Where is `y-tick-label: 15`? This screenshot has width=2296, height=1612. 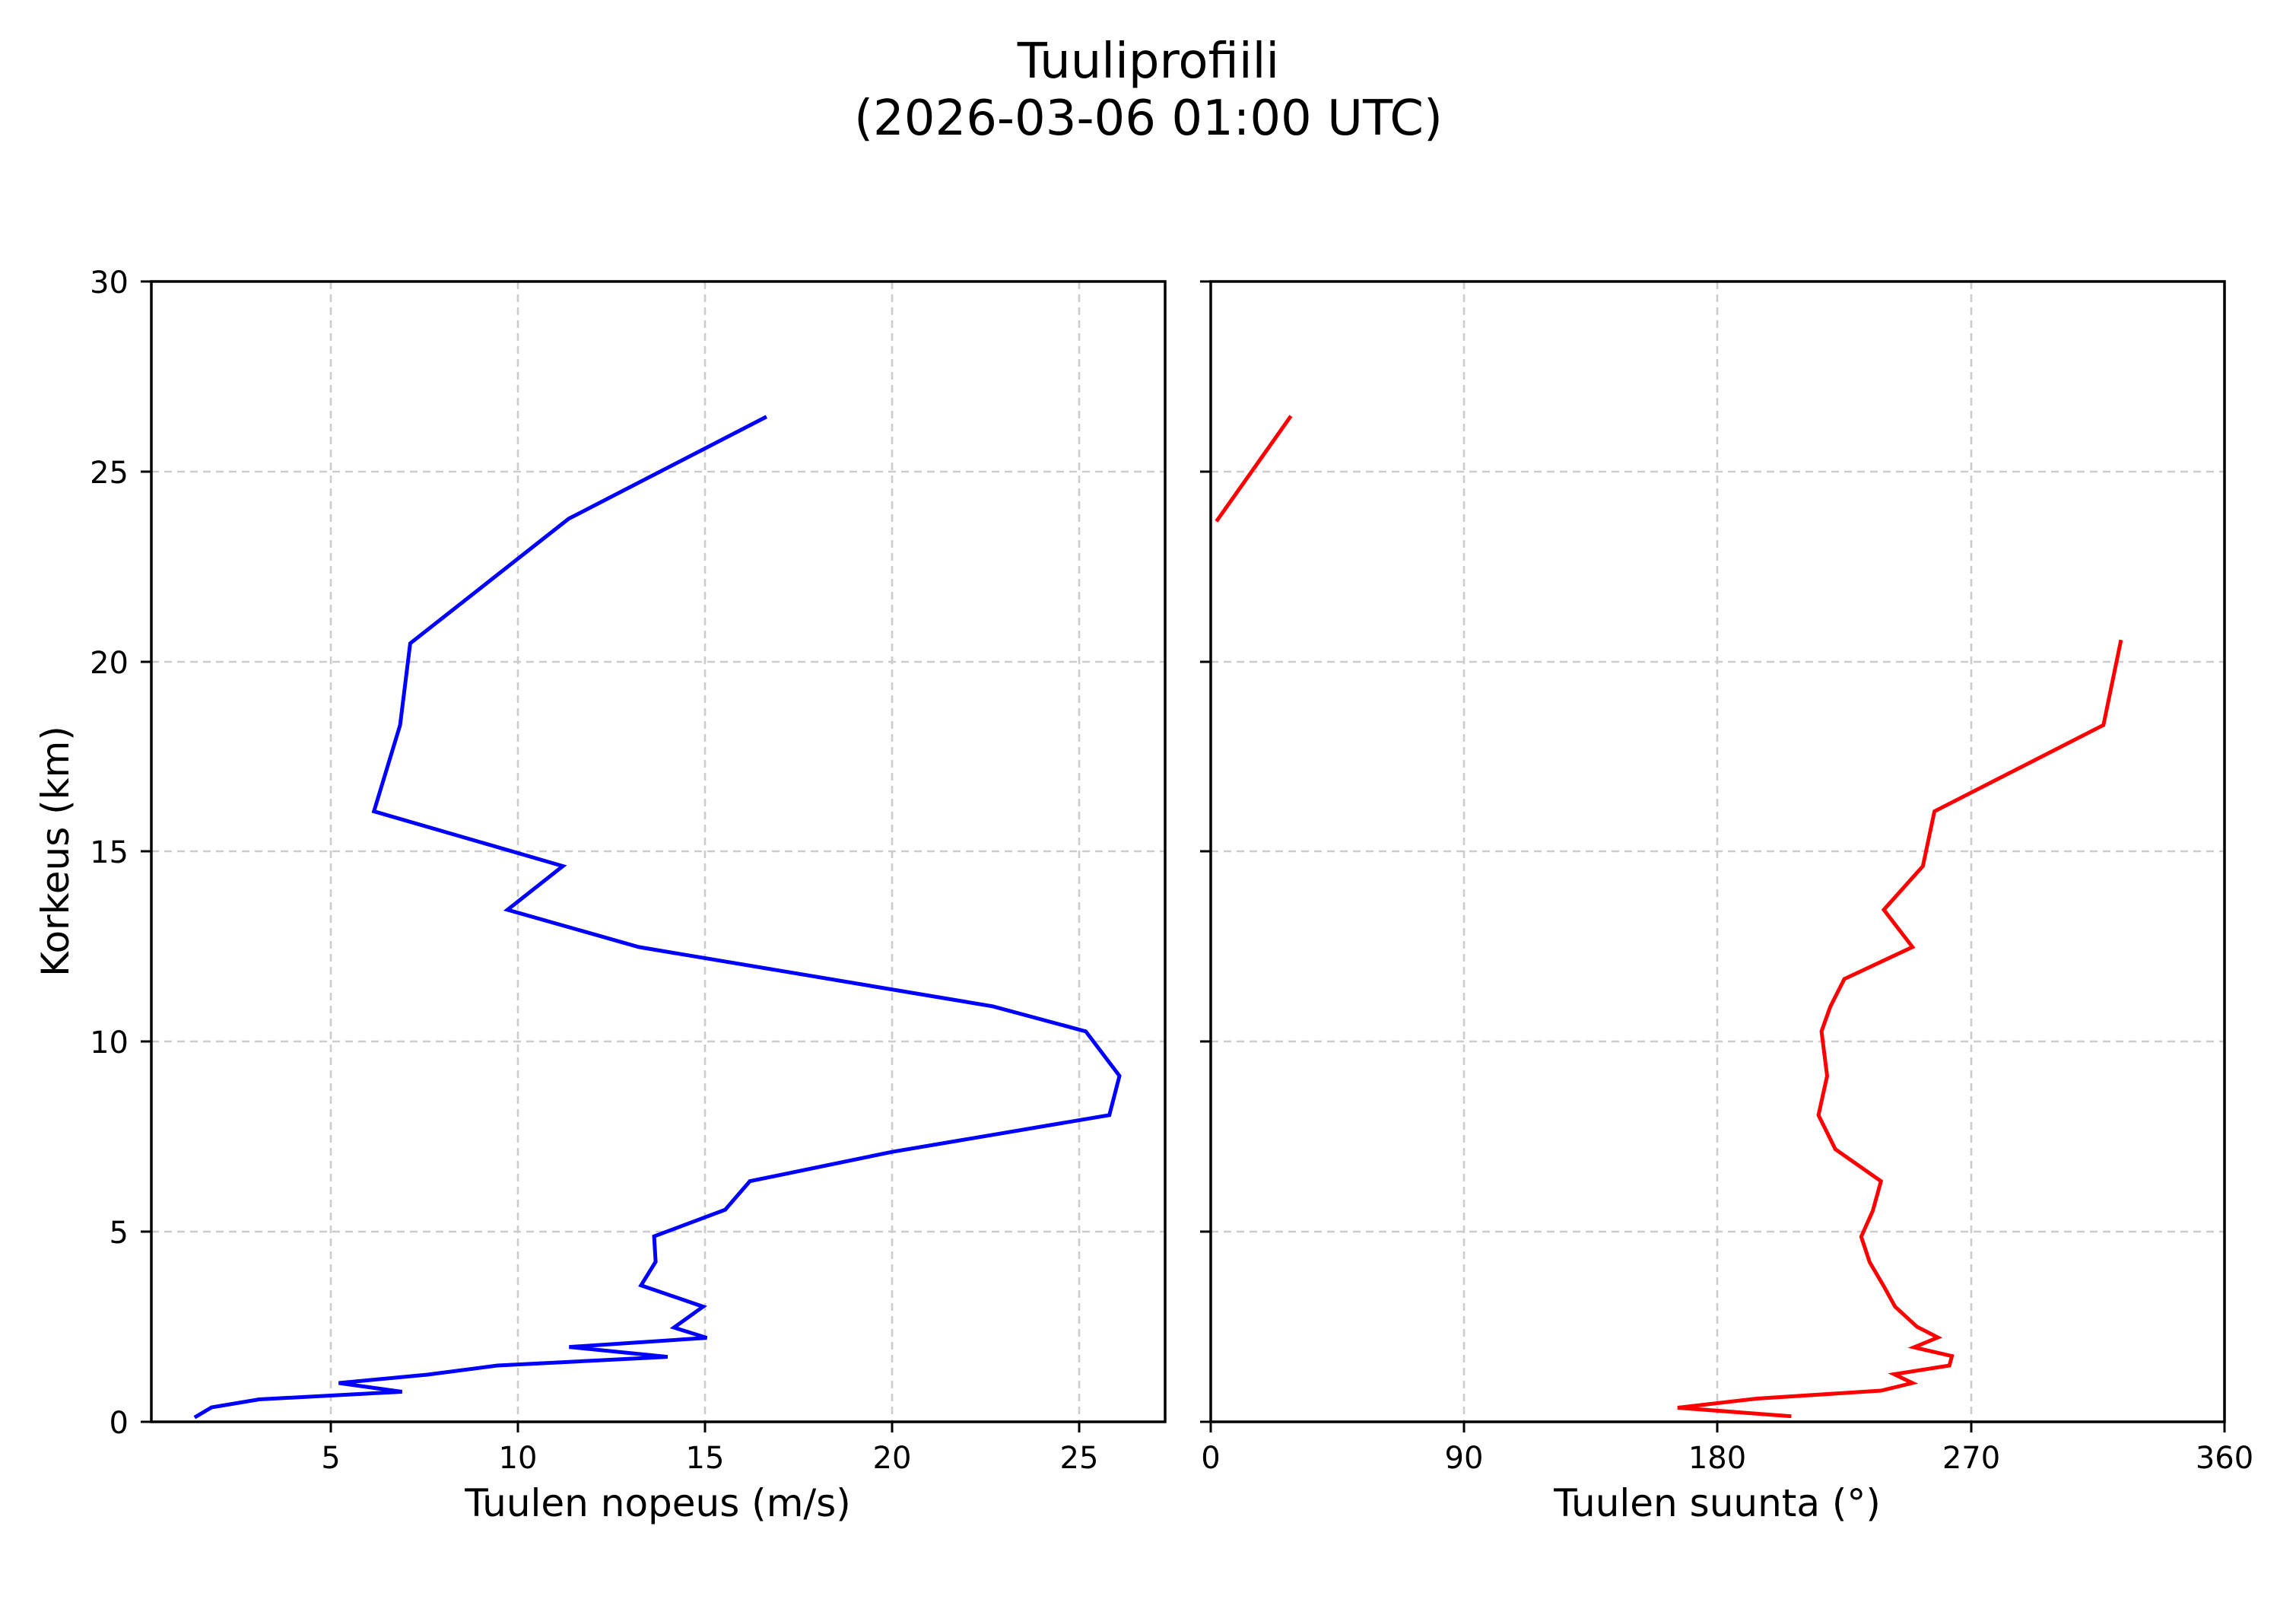
y-tick-label: 15 is located at coordinates (110, 852).